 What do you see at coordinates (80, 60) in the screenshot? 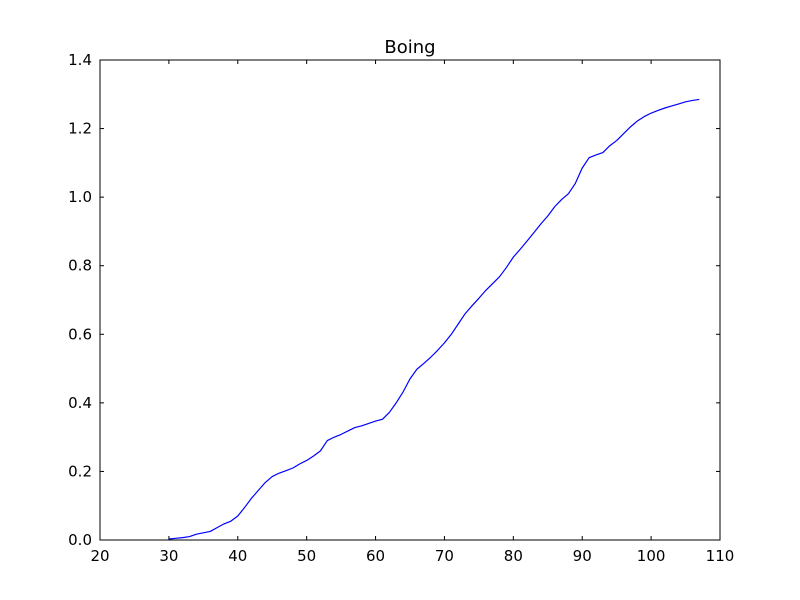
I see `y-tick-label: 1.4` at bounding box center [80, 60].